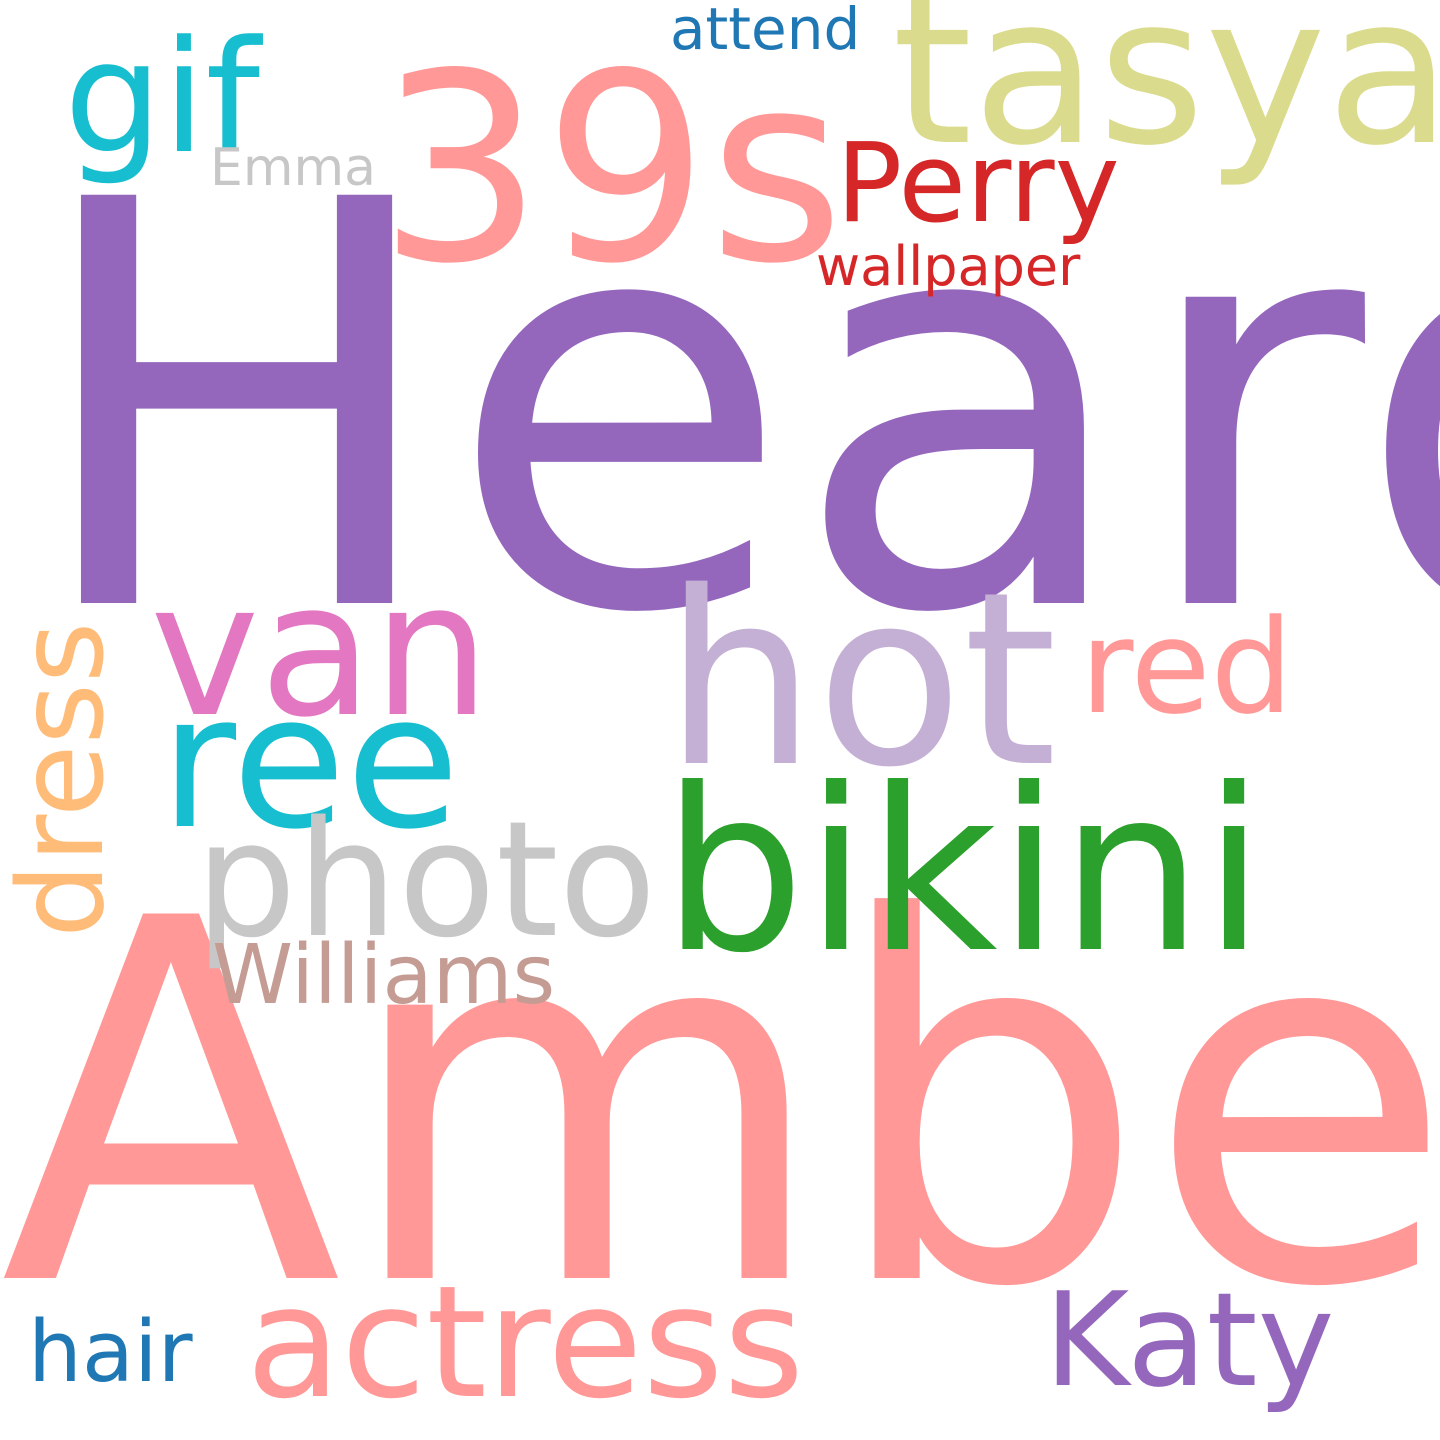 Image resolution: width=1440 pixels, height=1440 pixels. I want to click on word-bikini: bikini, so click(964, 872).